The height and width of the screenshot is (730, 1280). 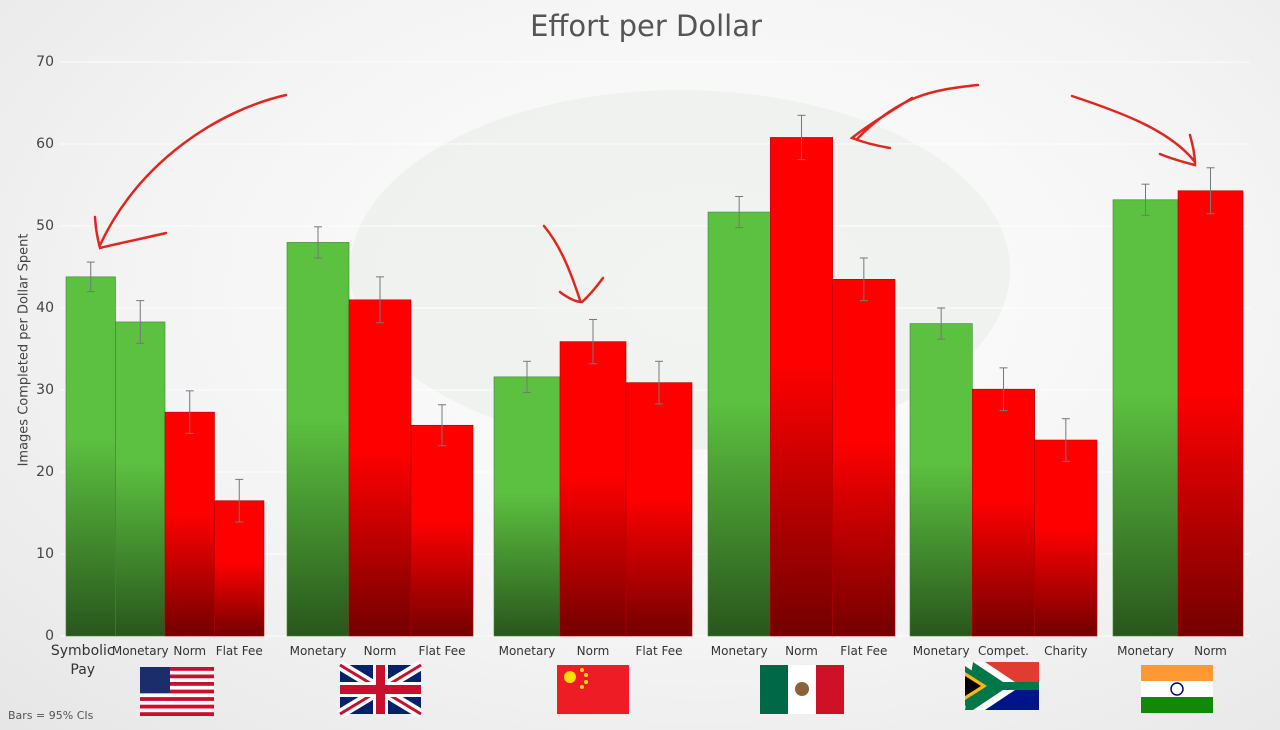 What do you see at coordinates (45, 226) in the screenshot?
I see `y-tick-label: 50` at bounding box center [45, 226].